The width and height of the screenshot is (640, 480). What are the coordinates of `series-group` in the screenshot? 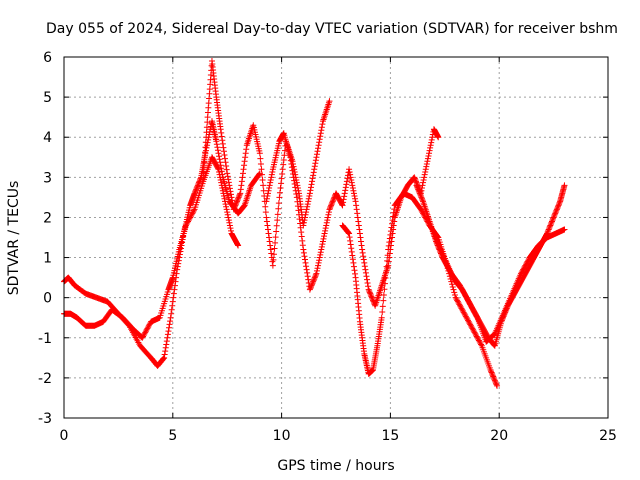 It's located at (499, 285).